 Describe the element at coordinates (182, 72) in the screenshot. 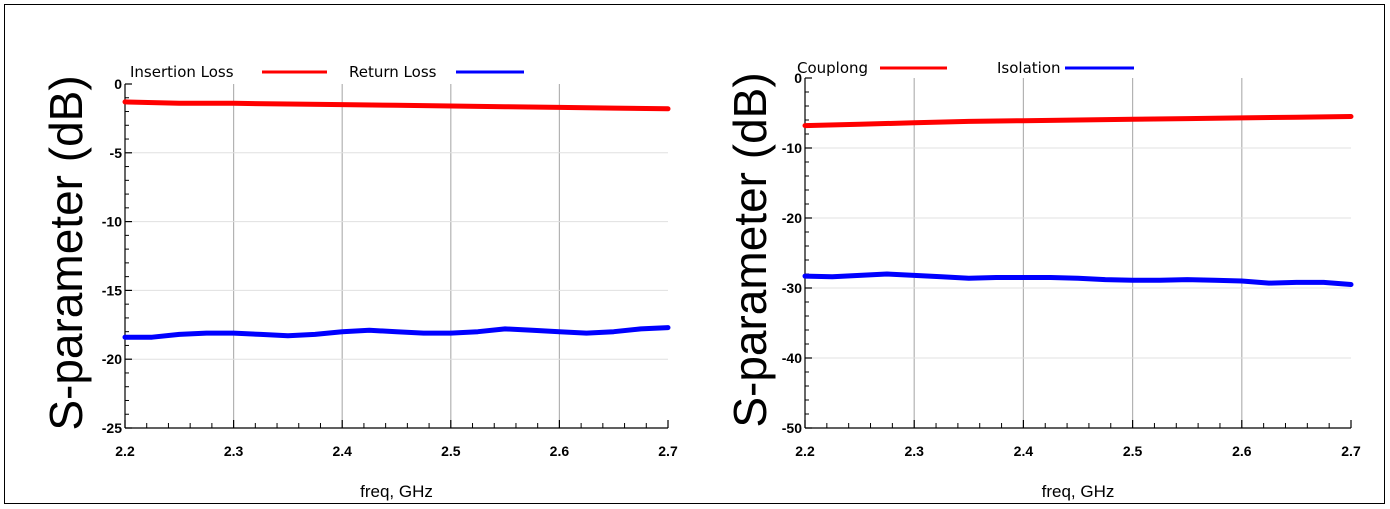

I see `legend-label: Insertion Loss` at that location.